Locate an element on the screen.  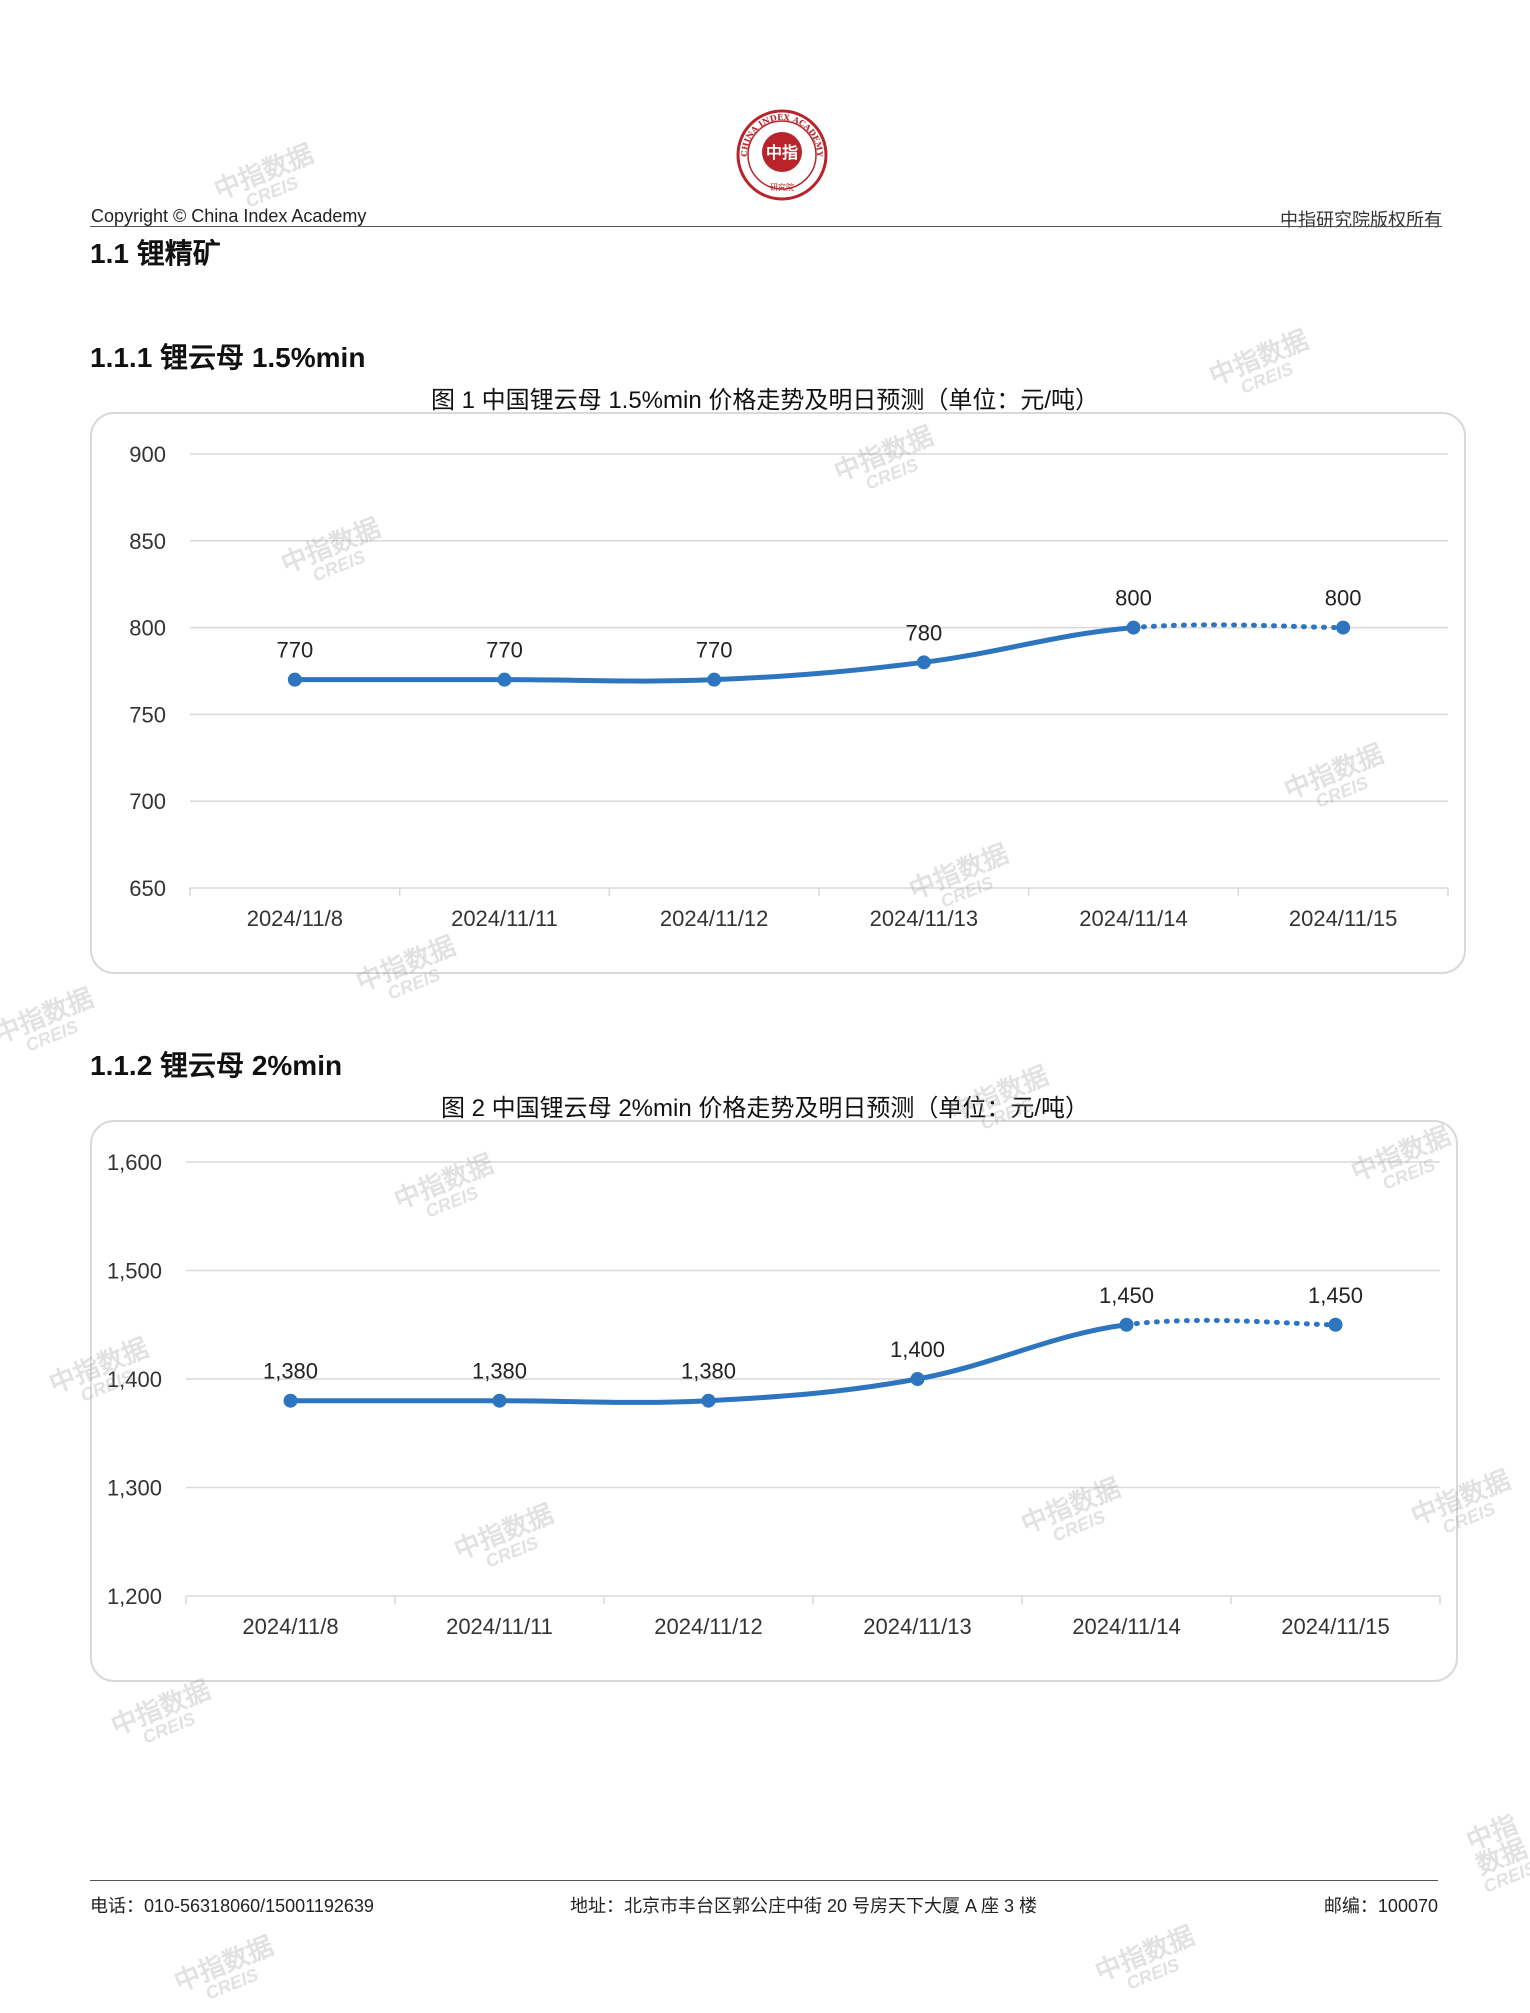
y-tick-label: 1,500 is located at coordinates (134, 1271).